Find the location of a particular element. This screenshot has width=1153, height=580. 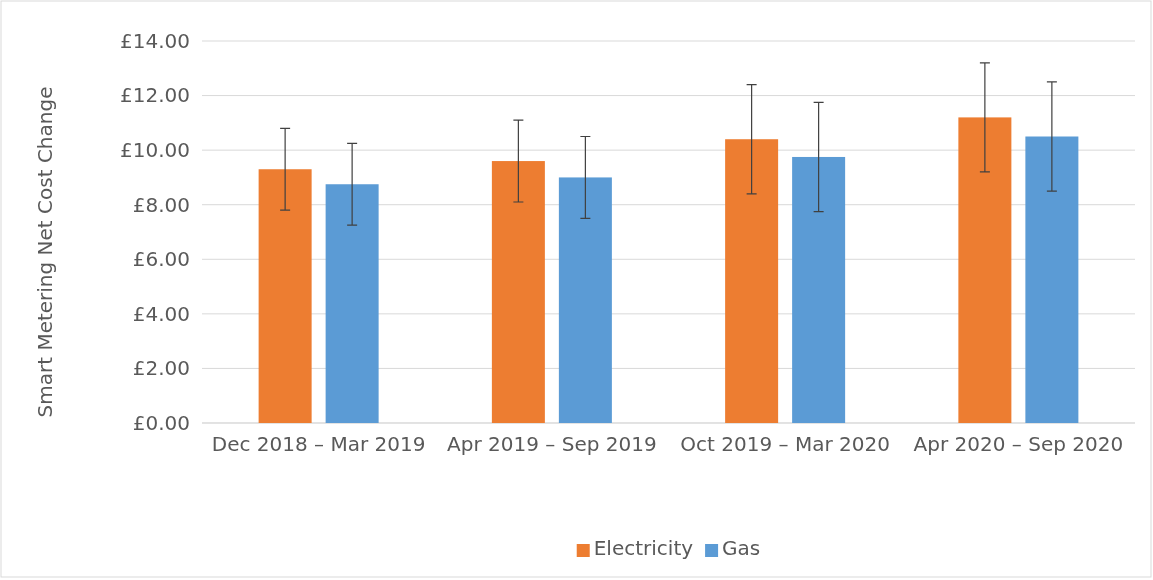

legend-label: Electricity is located at coordinates (643, 548).